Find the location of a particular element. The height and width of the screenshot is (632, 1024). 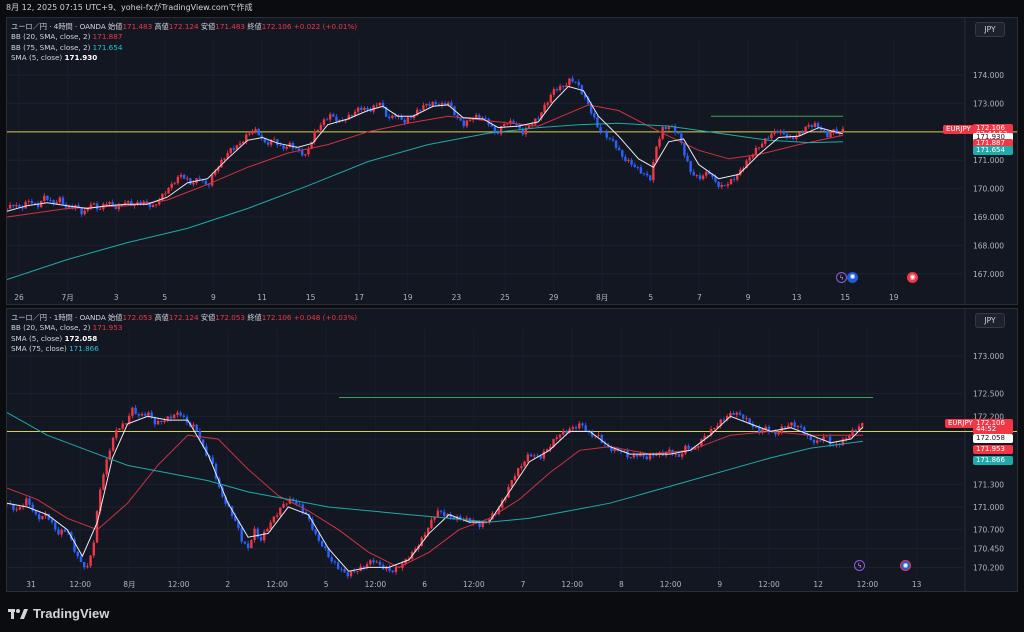

legend-bb20: BB (20, SMA, close, 2) 171.953 is located at coordinates (67, 328).